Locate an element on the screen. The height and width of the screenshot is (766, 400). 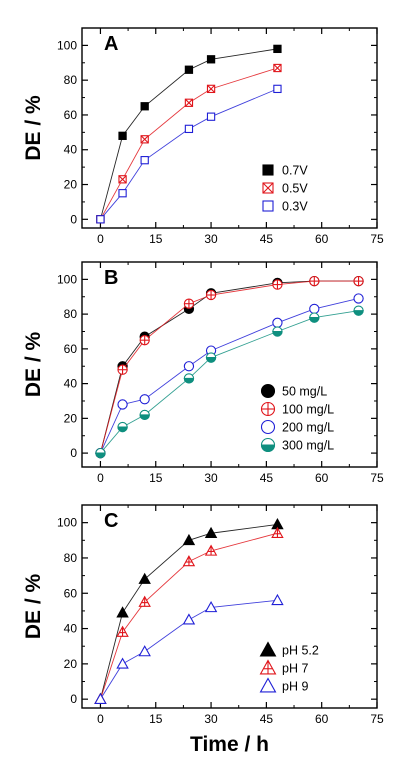
x-tick-label: 60 is located at coordinates (322, 719).